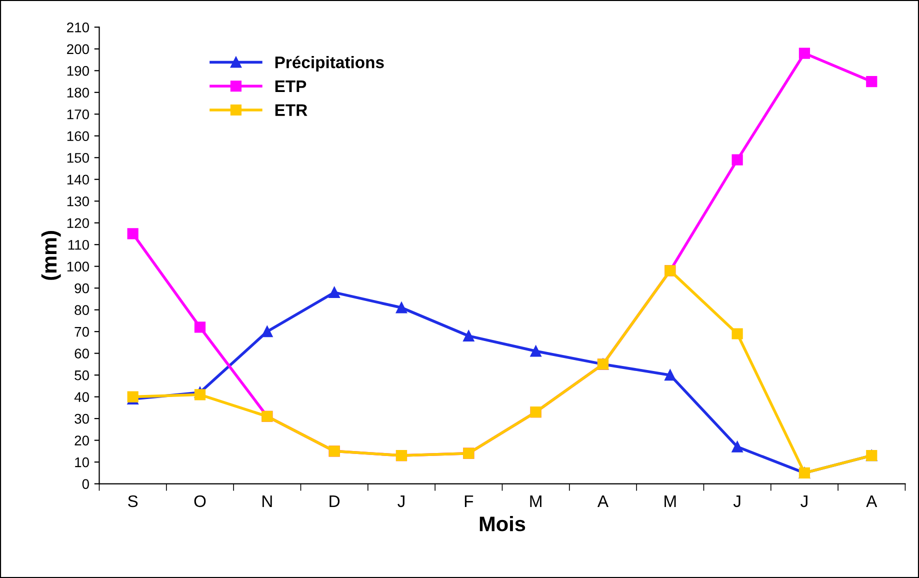  Describe the element at coordinates (78, 179) in the screenshot. I see `y-tick-label: 140` at that location.